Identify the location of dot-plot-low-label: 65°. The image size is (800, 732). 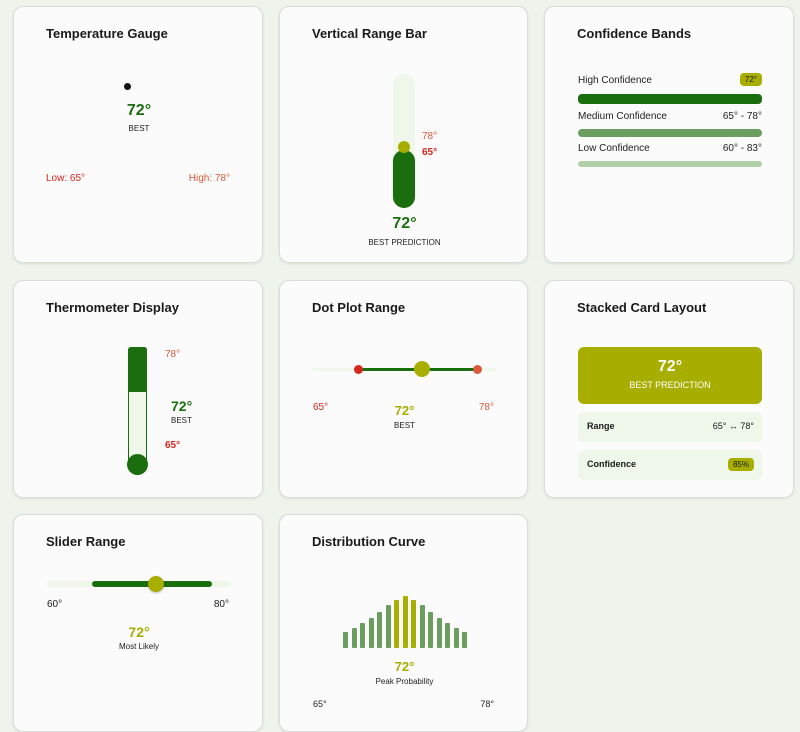
(321, 407).